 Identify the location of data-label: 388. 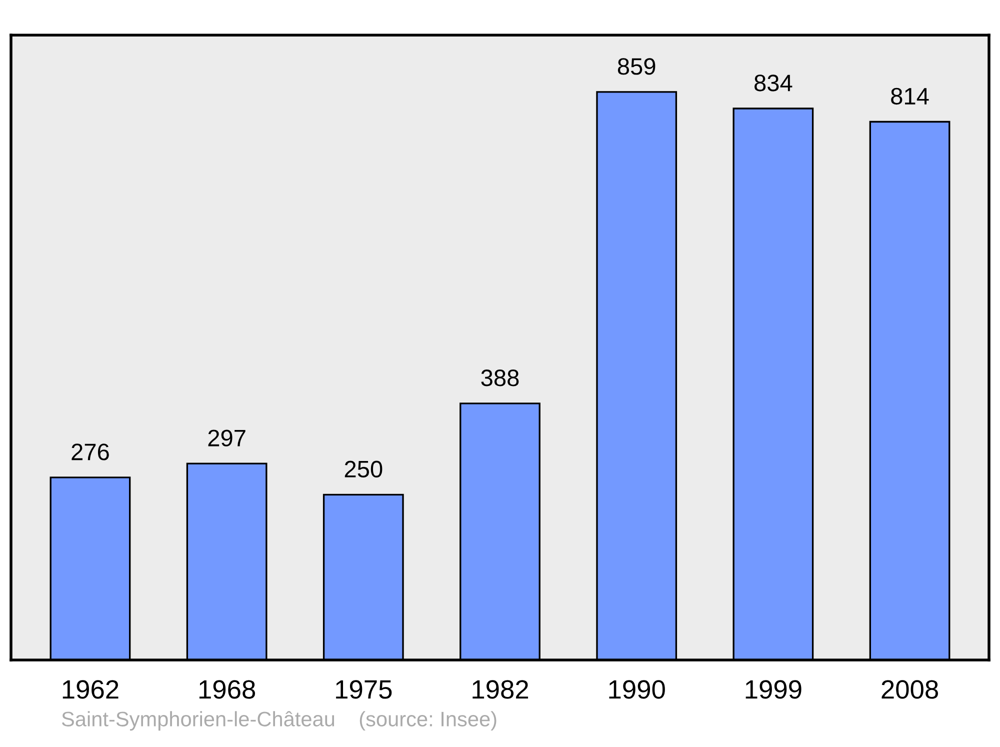
(500, 378).